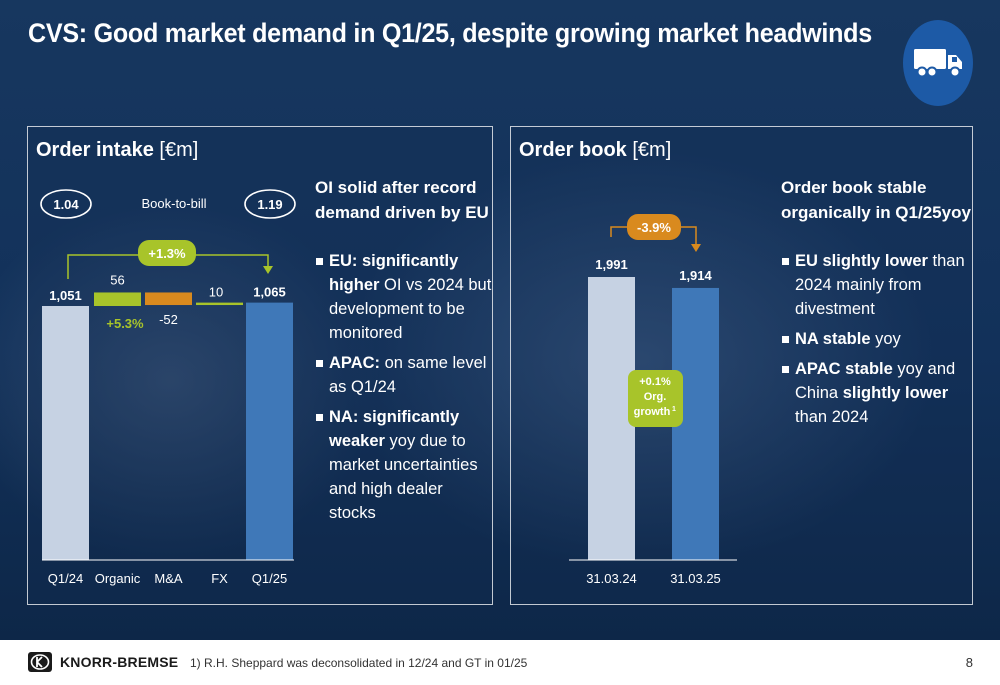 The height and width of the screenshot is (685, 1000). Describe the element at coordinates (611, 264) in the screenshot. I see `value-label-31-03-24: 1,991` at that location.